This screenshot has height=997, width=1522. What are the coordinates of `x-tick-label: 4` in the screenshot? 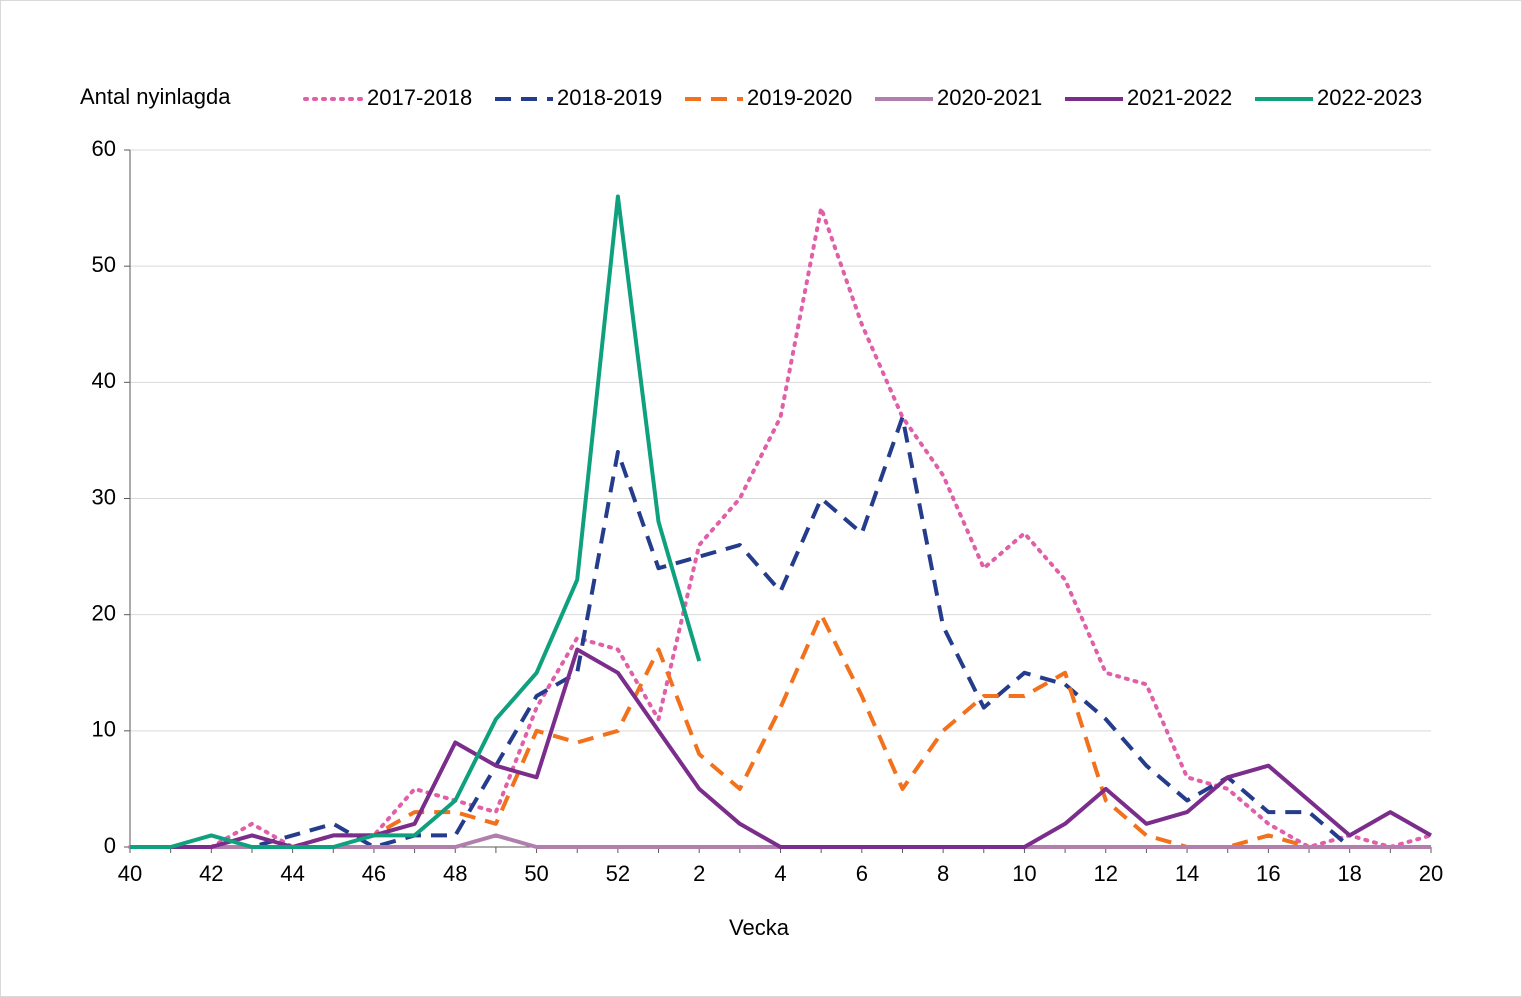 It's located at (780, 873).